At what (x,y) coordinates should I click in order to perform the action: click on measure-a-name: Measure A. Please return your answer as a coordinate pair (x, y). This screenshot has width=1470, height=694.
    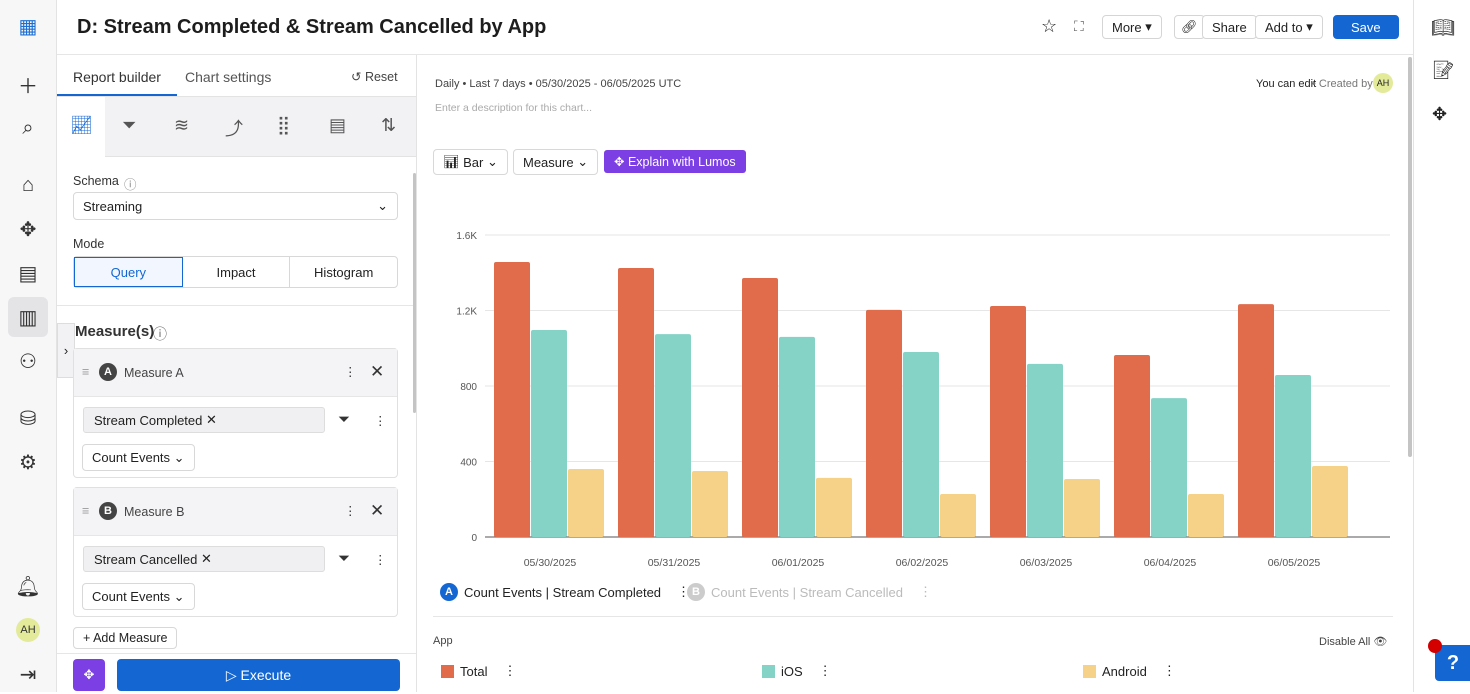
    Looking at the image, I should click on (154, 373).